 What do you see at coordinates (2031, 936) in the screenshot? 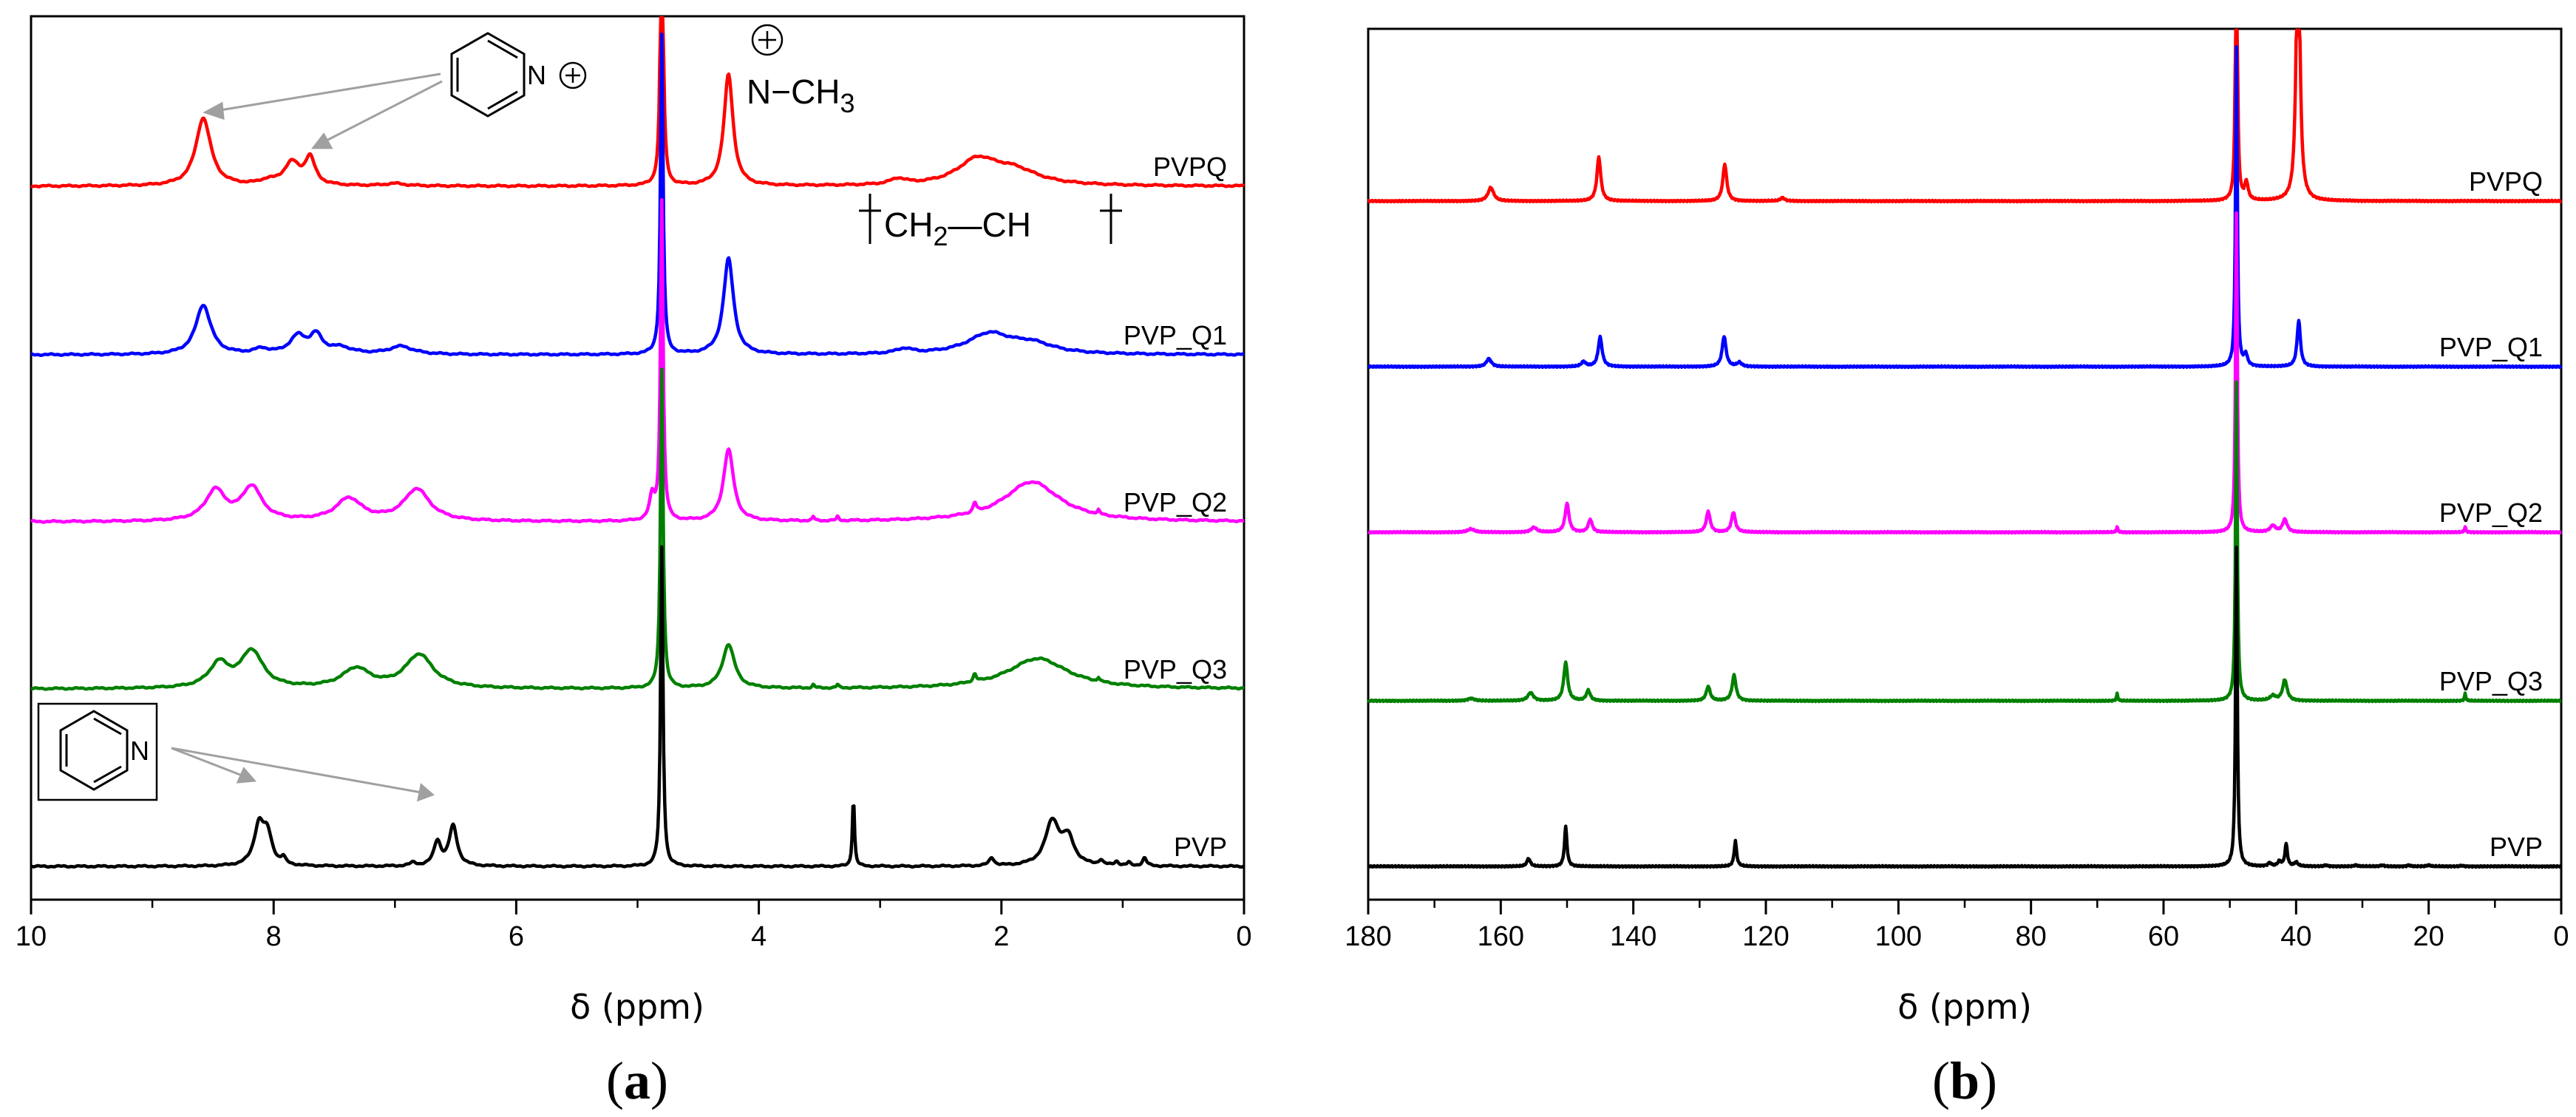
I see `x-tick-label: 80` at bounding box center [2031, 936].